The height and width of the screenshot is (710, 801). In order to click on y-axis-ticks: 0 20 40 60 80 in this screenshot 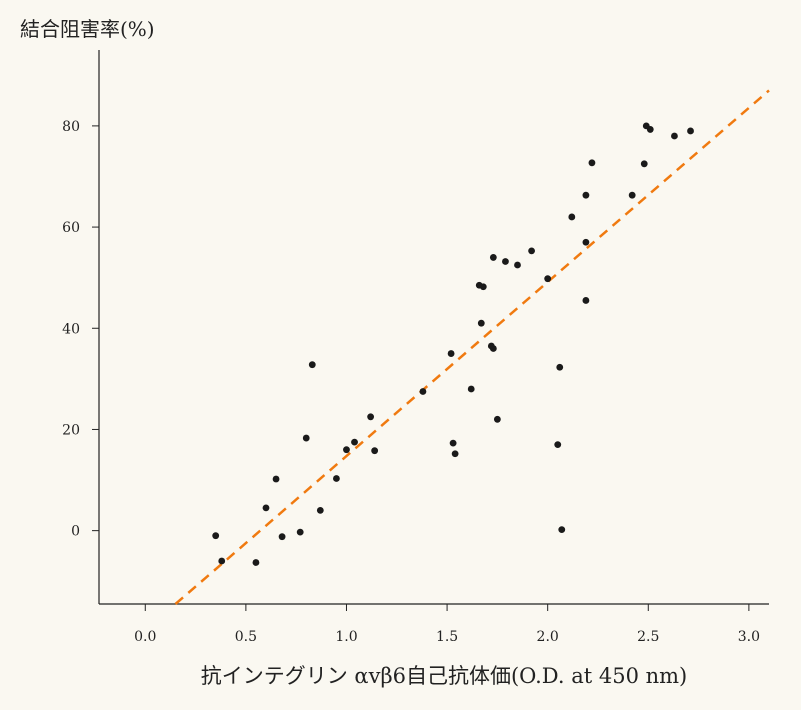, I will do `click(80, 329)`.